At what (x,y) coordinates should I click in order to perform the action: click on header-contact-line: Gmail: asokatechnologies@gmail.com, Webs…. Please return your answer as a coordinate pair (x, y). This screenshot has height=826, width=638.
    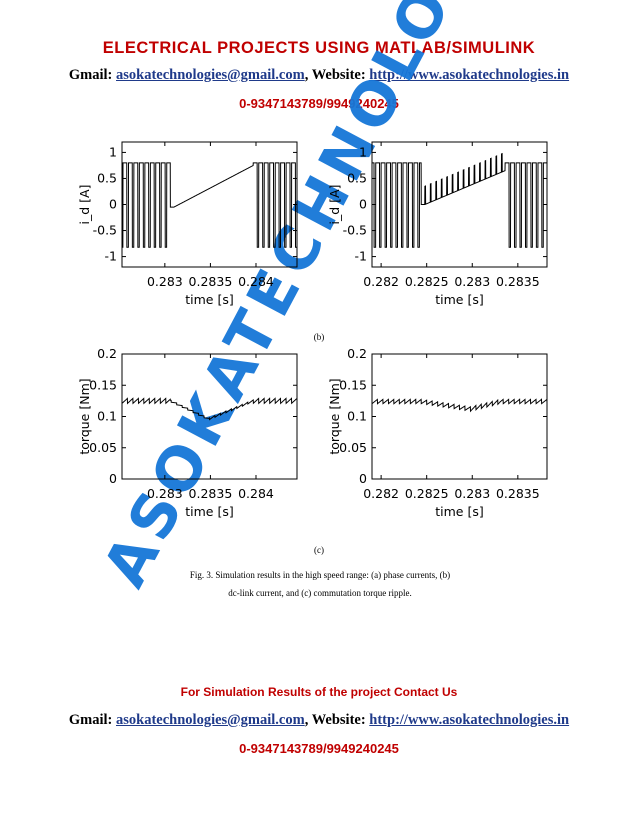
    Looking at the image, I should click on (319, 75).